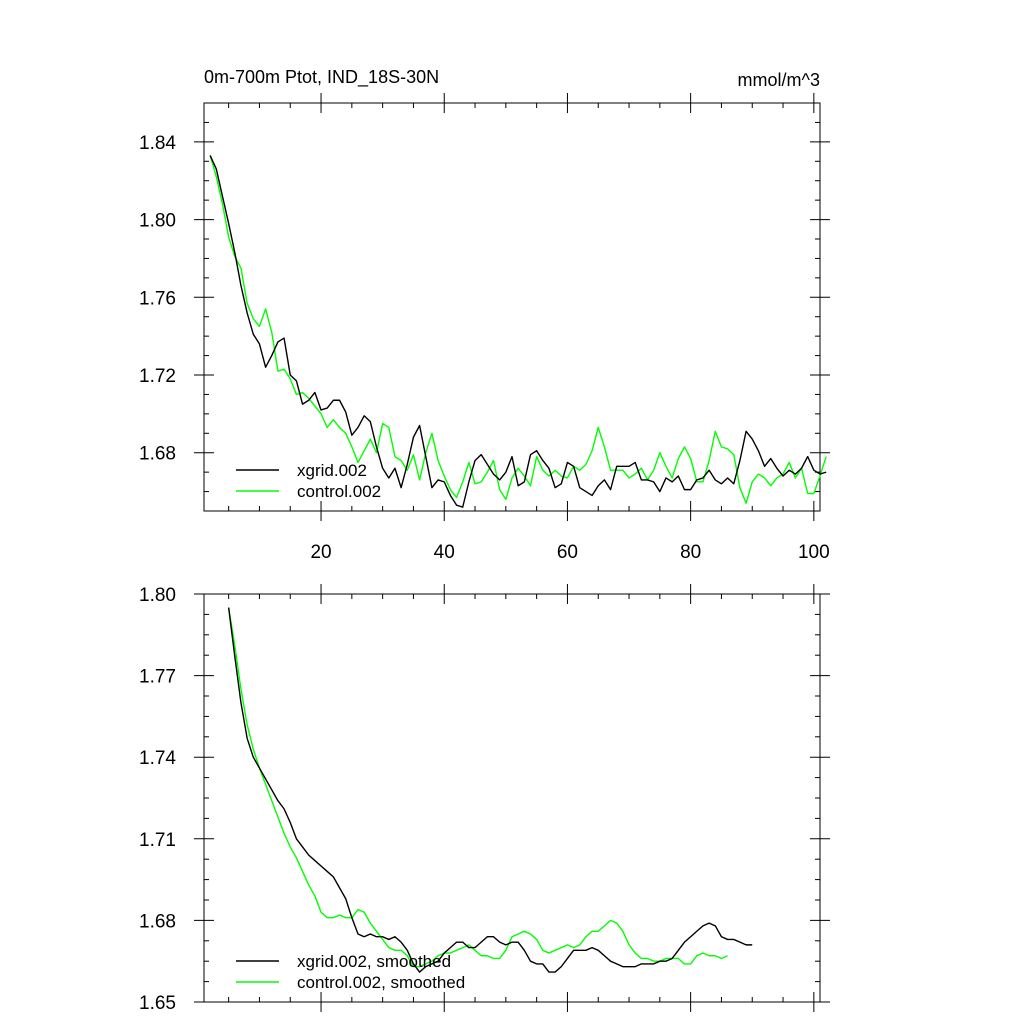 The image size is (1024, 1024). I want to click on y-tick-label: 1.77, so click(157, 677).